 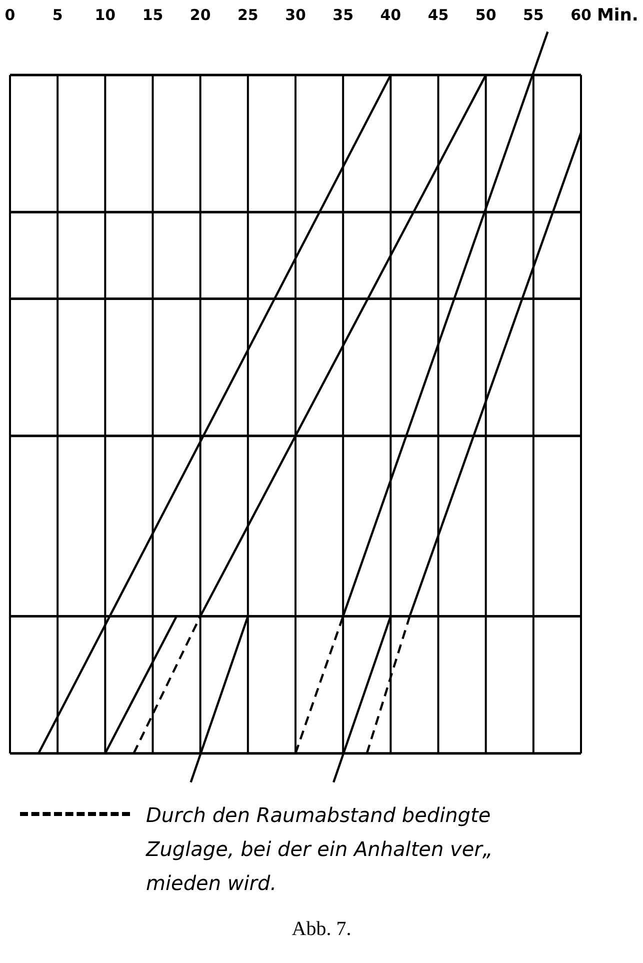 I want to click on x-tick-label: 45, so click(x=438, y=15).